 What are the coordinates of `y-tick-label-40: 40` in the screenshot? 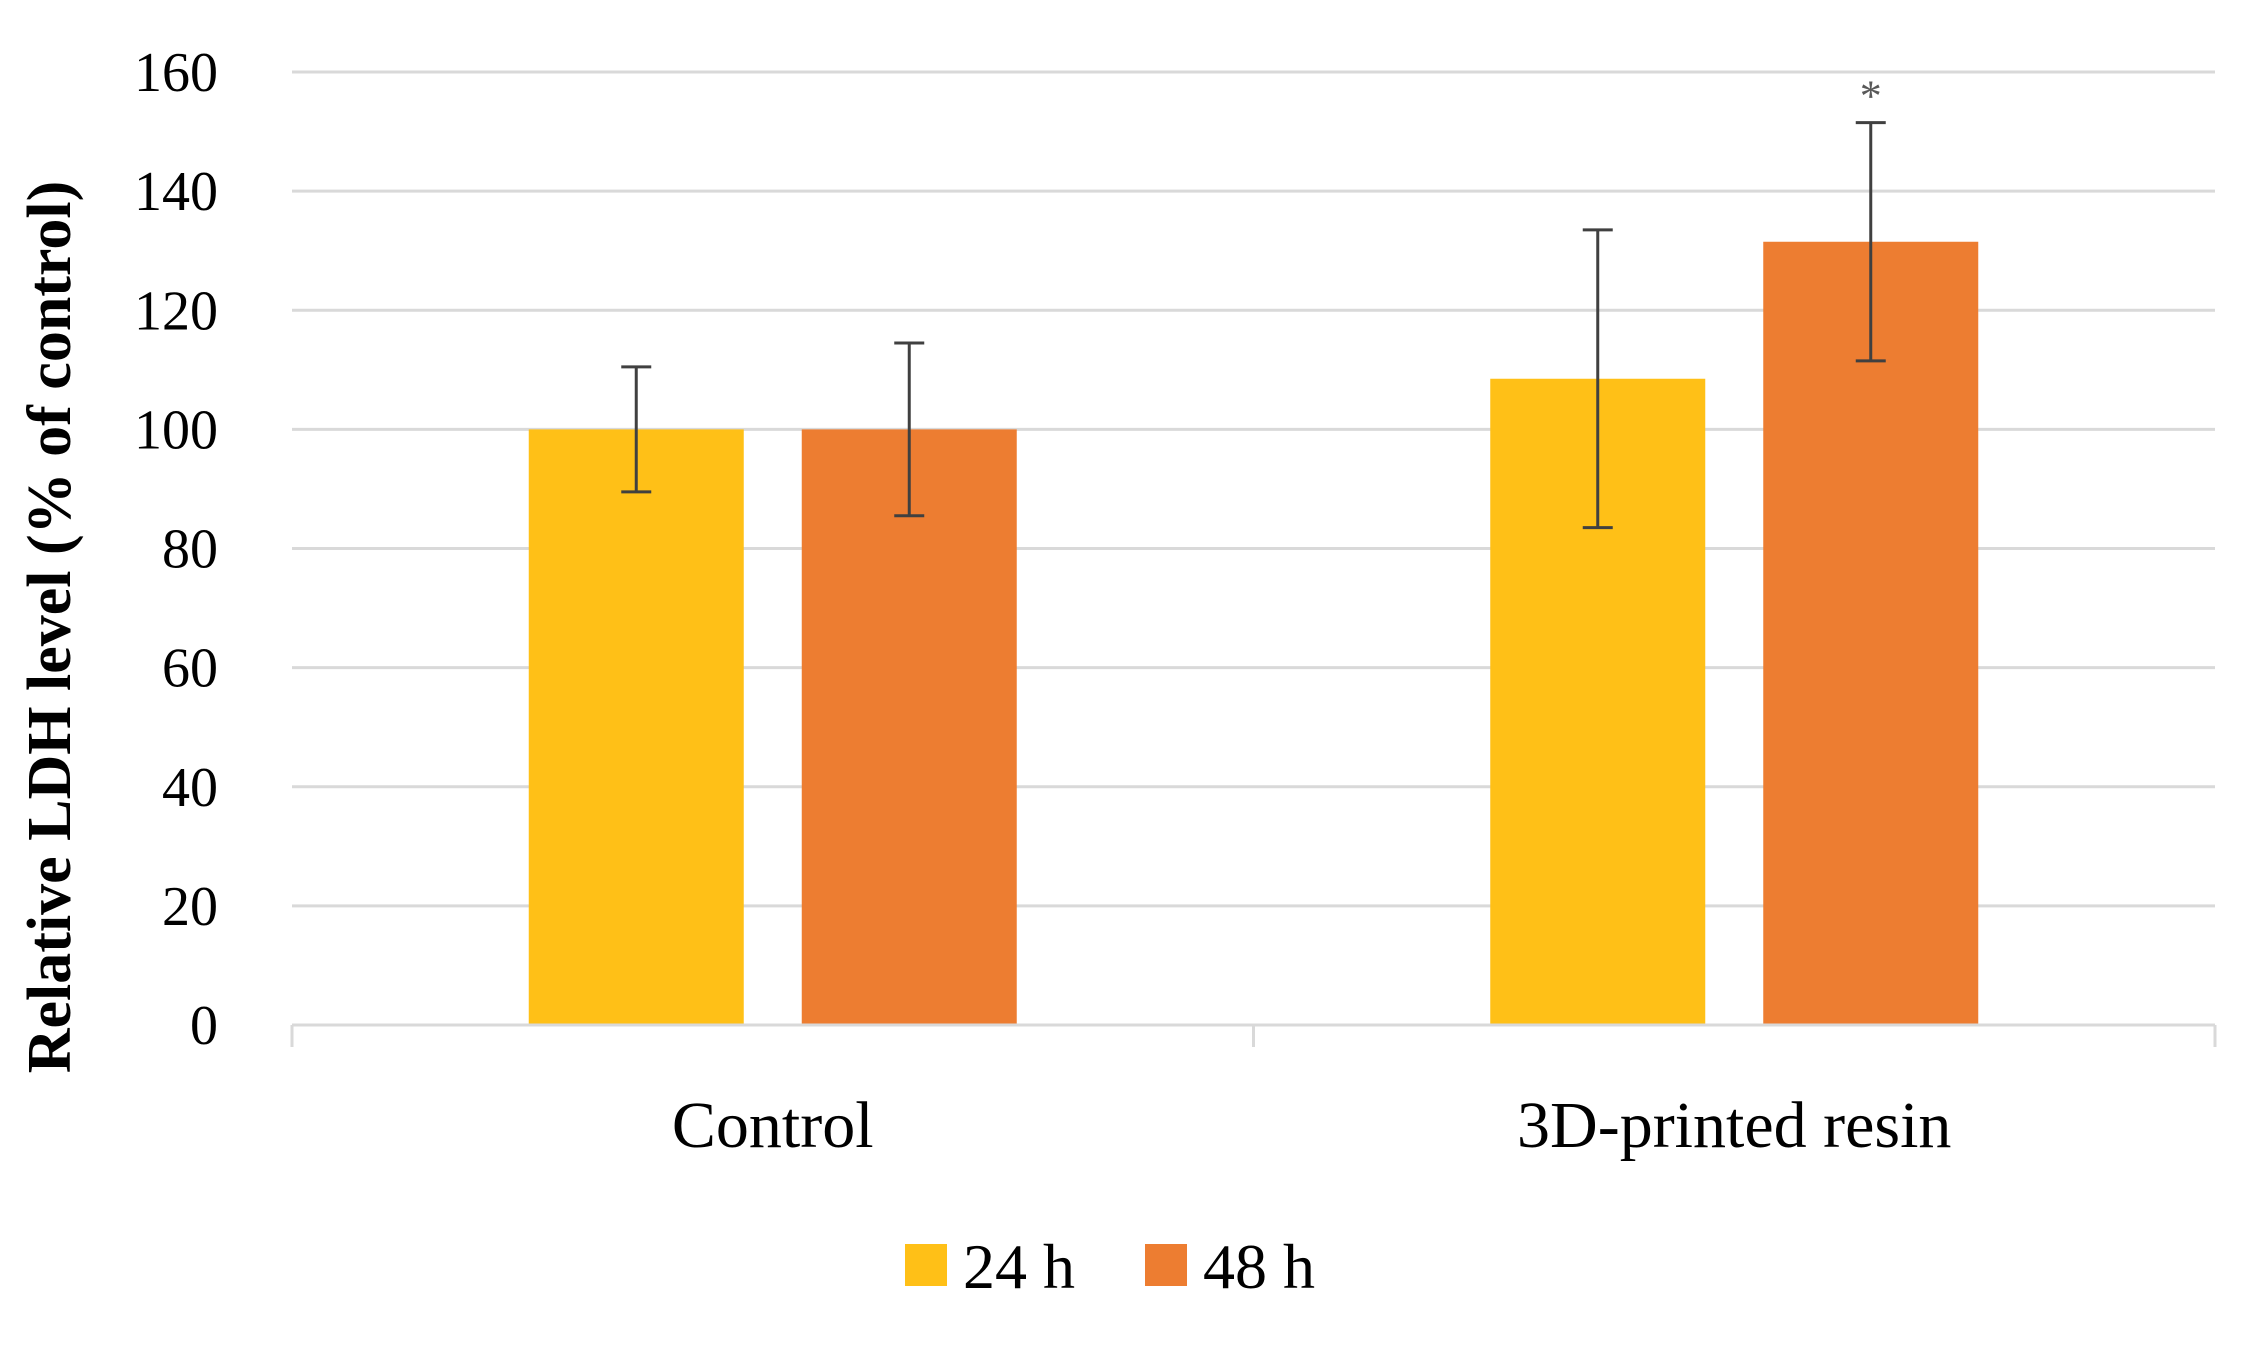 It's located at (190, 788).